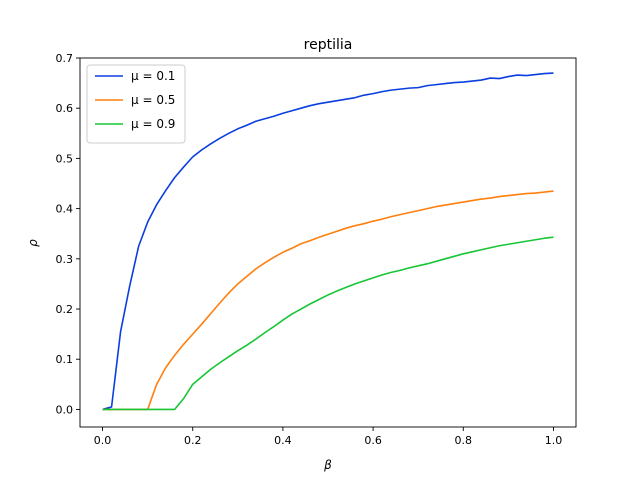  What do you see at coordinates (33, 243) in the screenshot?
I see `y-axis-label: ρ` at bounding box center [33, 243].